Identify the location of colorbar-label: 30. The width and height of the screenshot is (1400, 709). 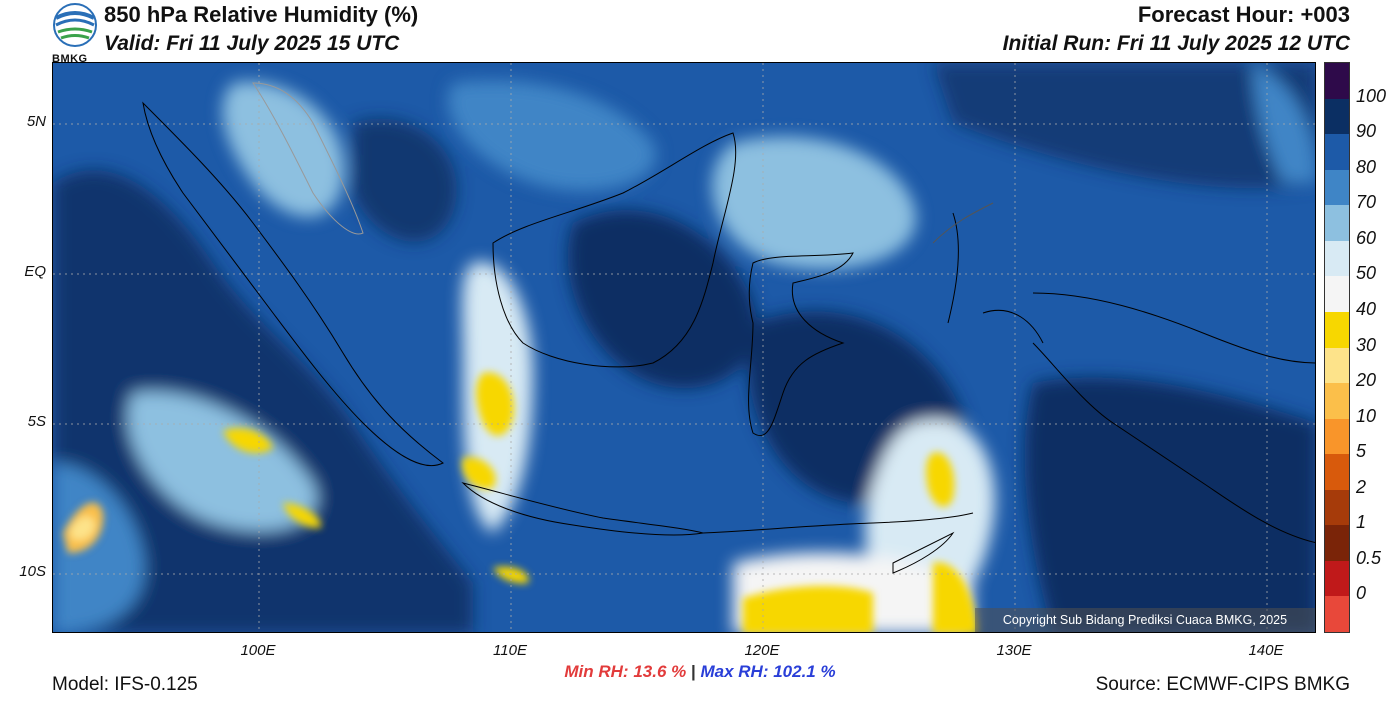
(1366, 344).